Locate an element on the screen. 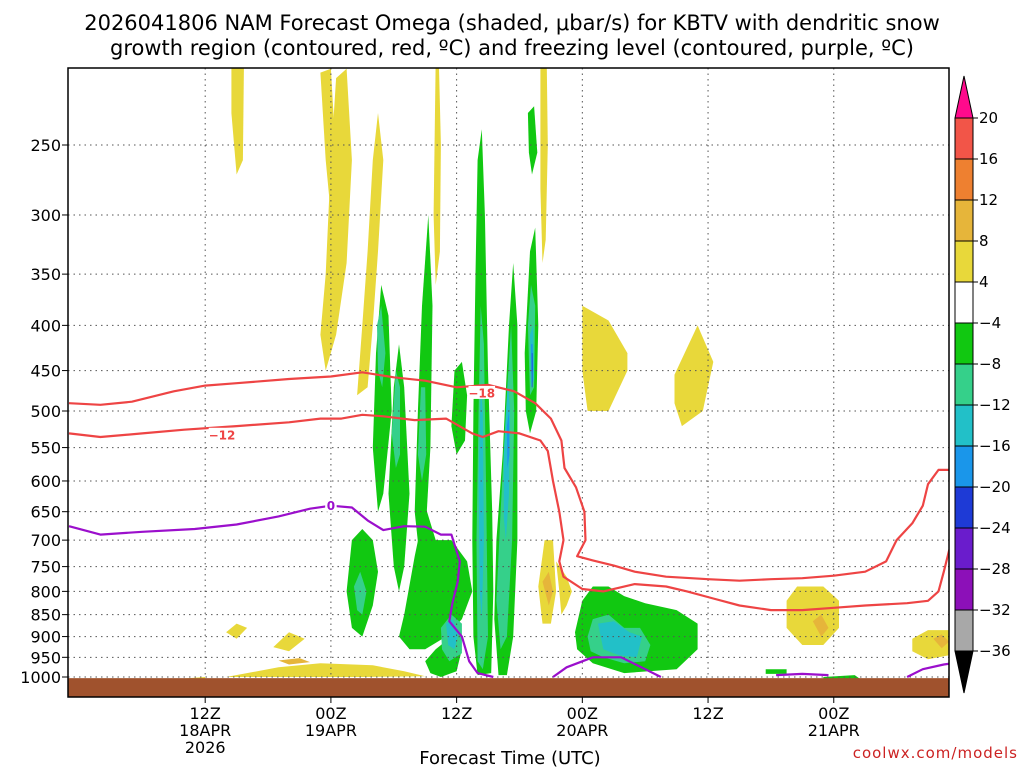  dgz-label-m12-bg is located at coordinates (222, 434).